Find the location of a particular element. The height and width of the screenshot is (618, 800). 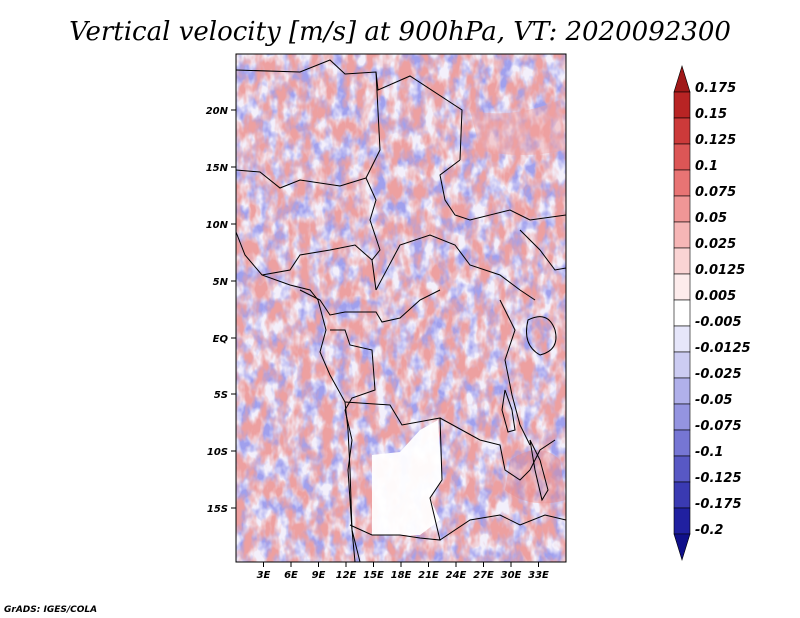

colorbar-label: -0.005 is located at coordinates (718, 322).